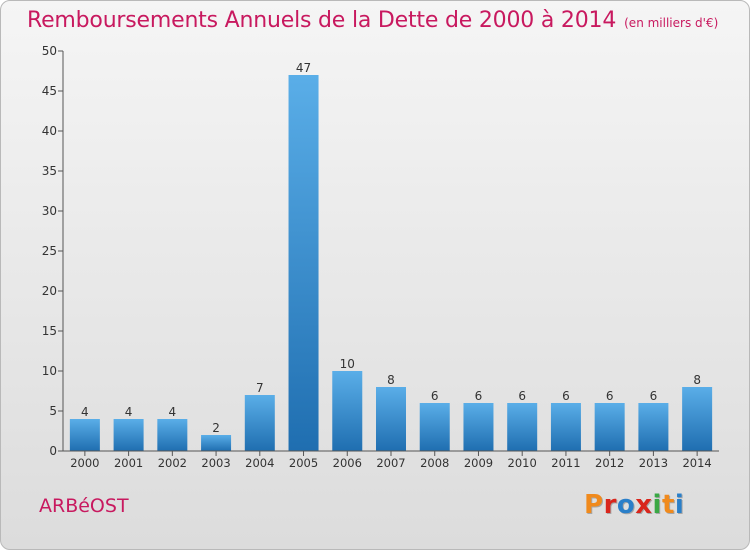  Describe the element at coordinates (49, 51) in the screenshot. I see `y-tick-label: 50` at that location.